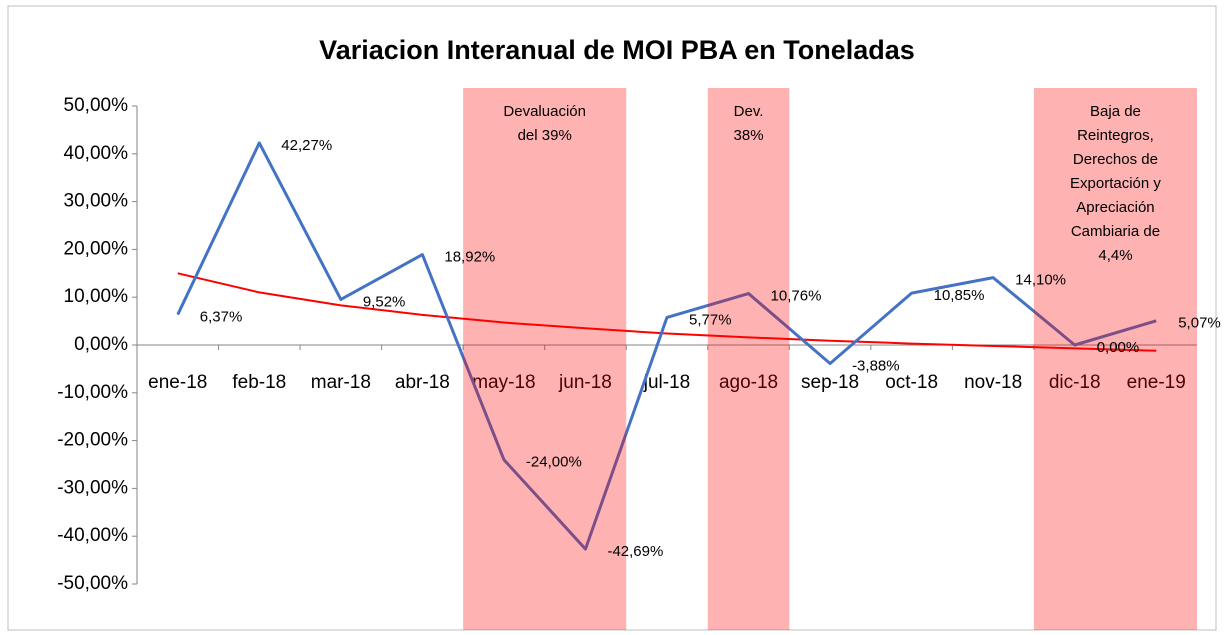 The image size is (1224, 635). What do you see at coordinates (1156, 382) in the screenshot?
I see `x-tick-label: ene-19` at bounding box center [1156, 382].